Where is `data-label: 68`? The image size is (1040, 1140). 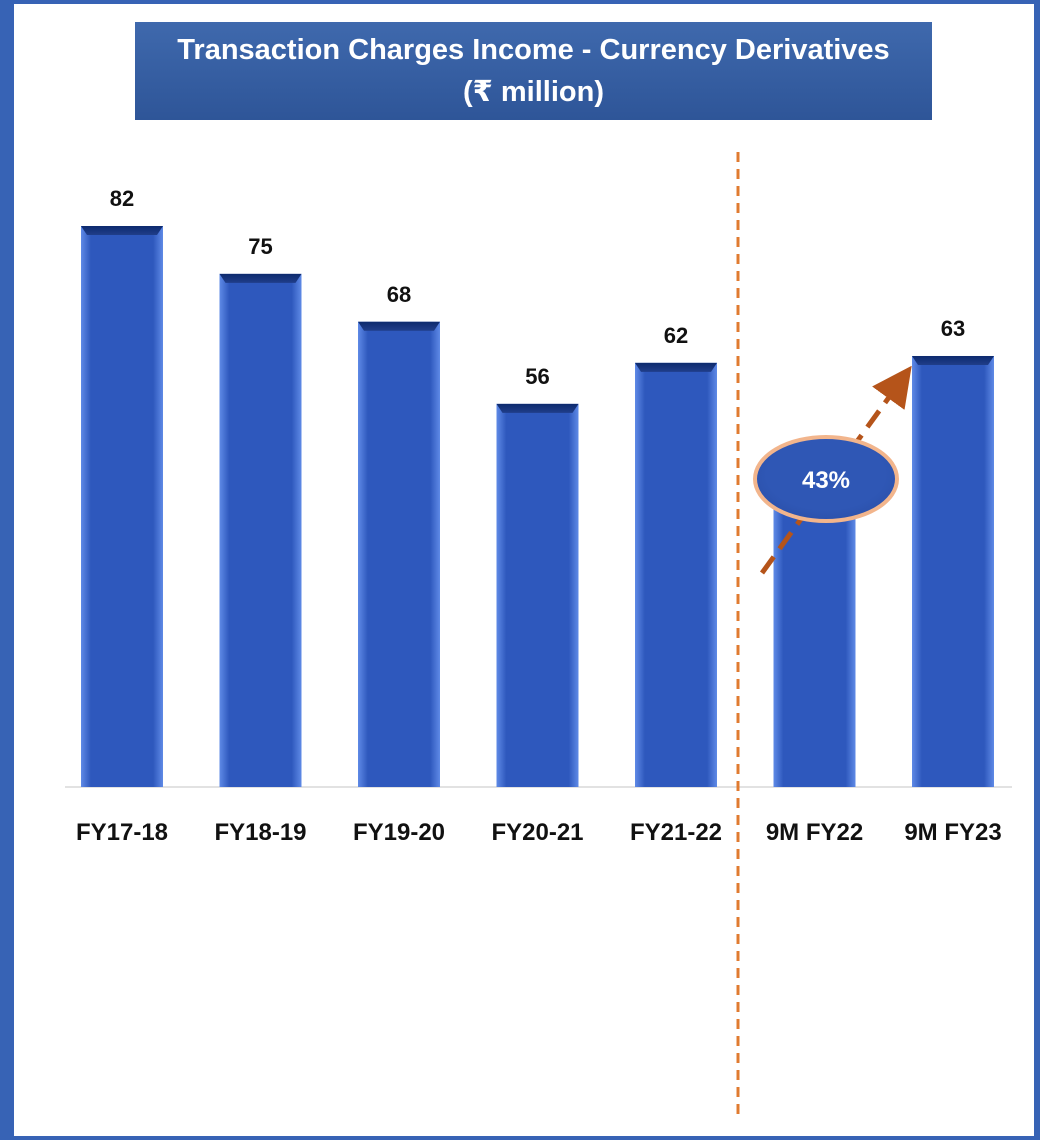
data-label: 68 is located at coordinates (399, 294).